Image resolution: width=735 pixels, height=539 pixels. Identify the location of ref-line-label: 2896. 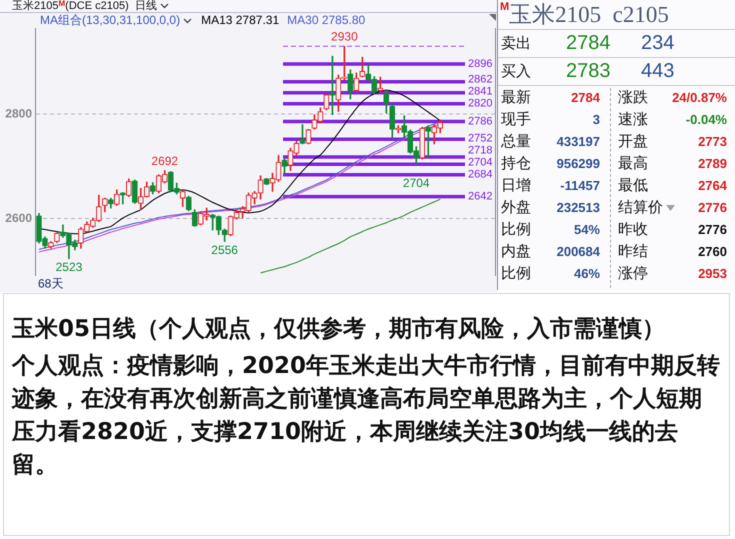
(480, 64).